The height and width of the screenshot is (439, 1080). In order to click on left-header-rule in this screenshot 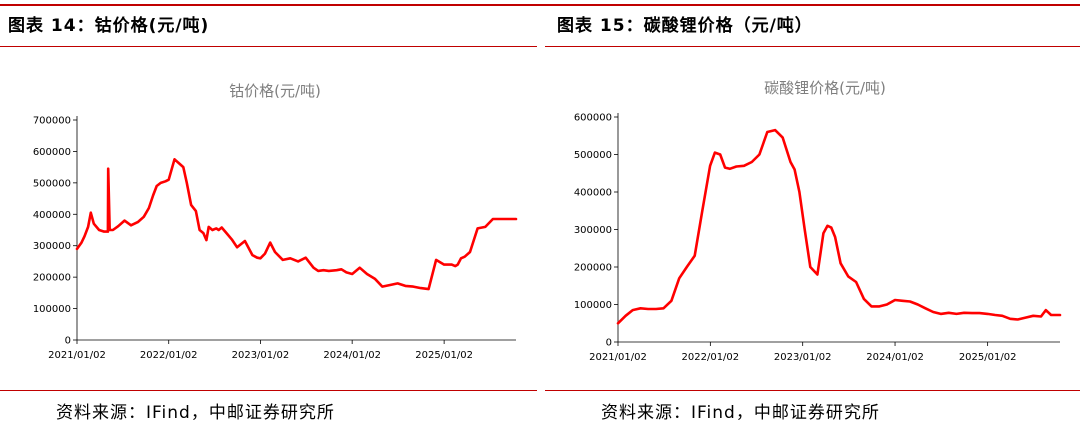, I will do `click(268, 46)`.